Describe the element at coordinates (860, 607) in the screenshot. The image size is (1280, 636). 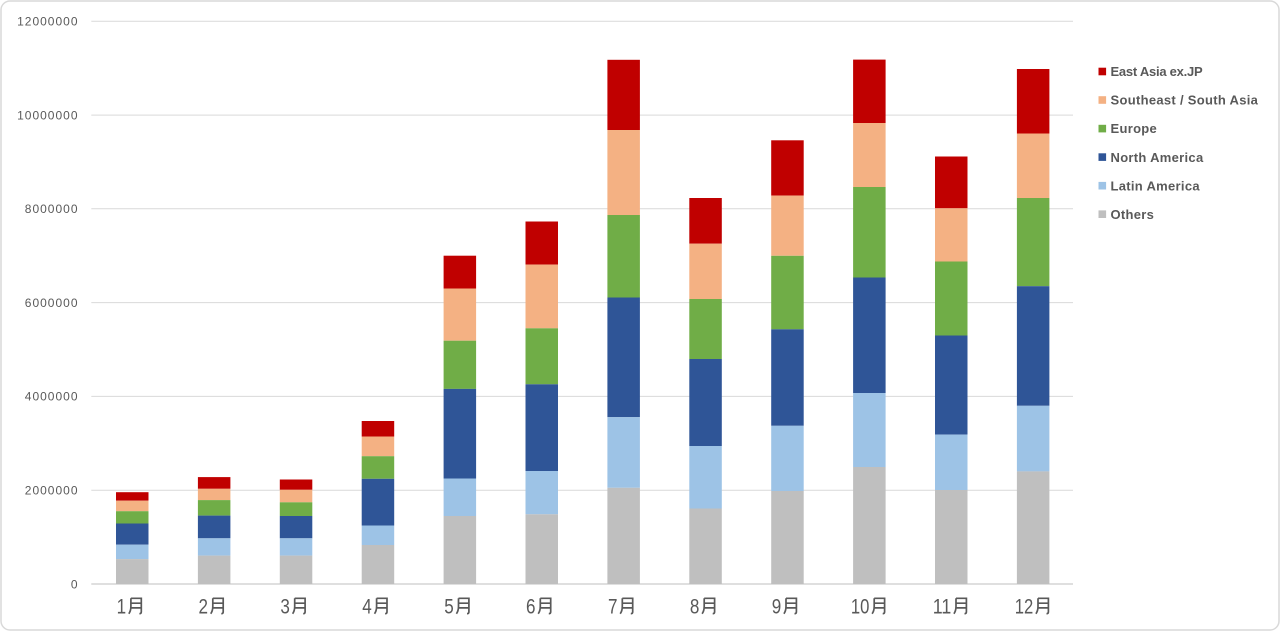
I see `svg-text: 10` at that location.